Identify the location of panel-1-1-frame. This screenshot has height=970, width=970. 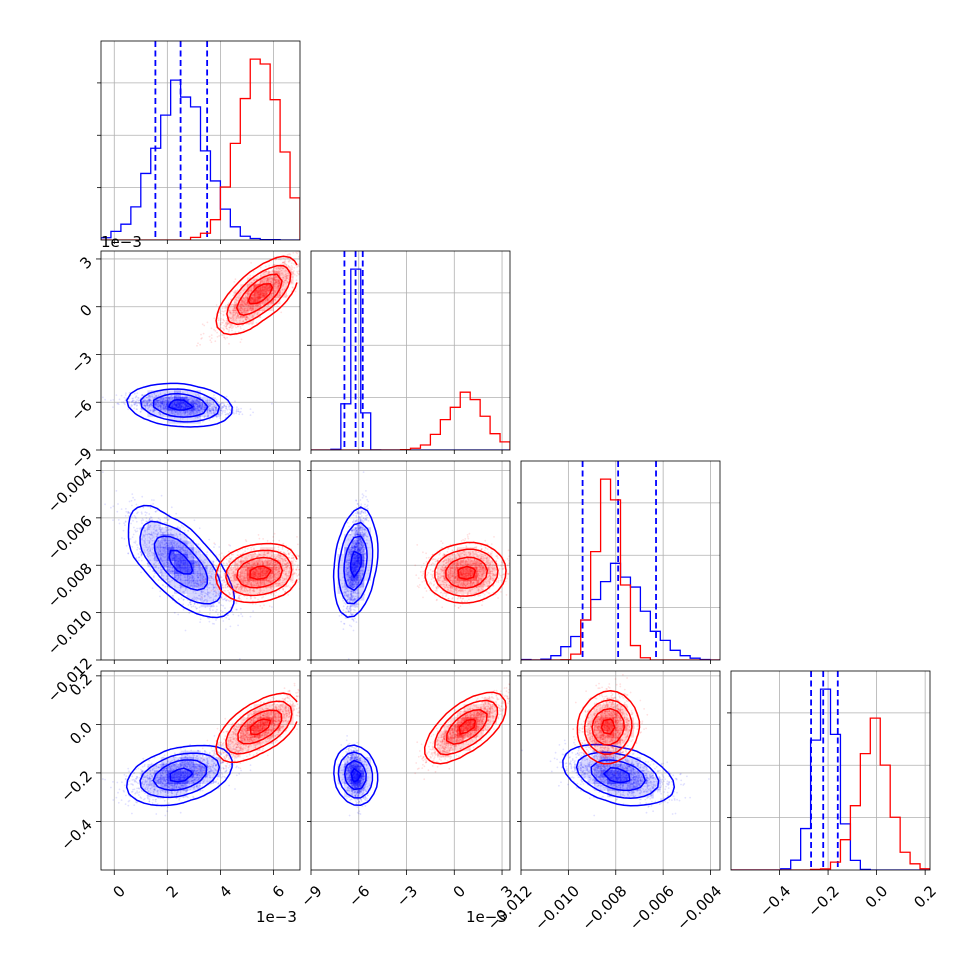
(410, 350).